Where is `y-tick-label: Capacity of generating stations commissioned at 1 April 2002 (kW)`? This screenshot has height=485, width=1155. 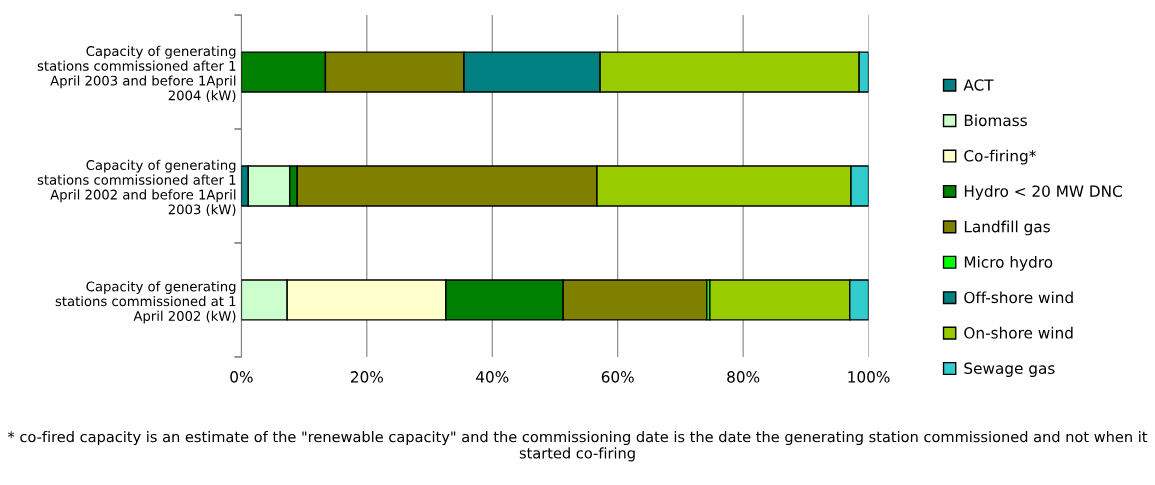 y-tick-label: Capacity of generating stations commissioned at 1 April 2002 (kW) is located at coordinates (145, 302).